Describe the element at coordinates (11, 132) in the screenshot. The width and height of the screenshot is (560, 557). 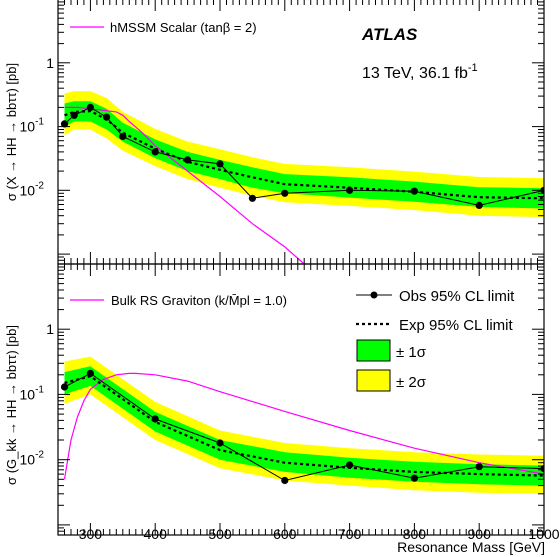
I see `top-y-label: σ (X → HH → bbττ) [pb]` at that location.